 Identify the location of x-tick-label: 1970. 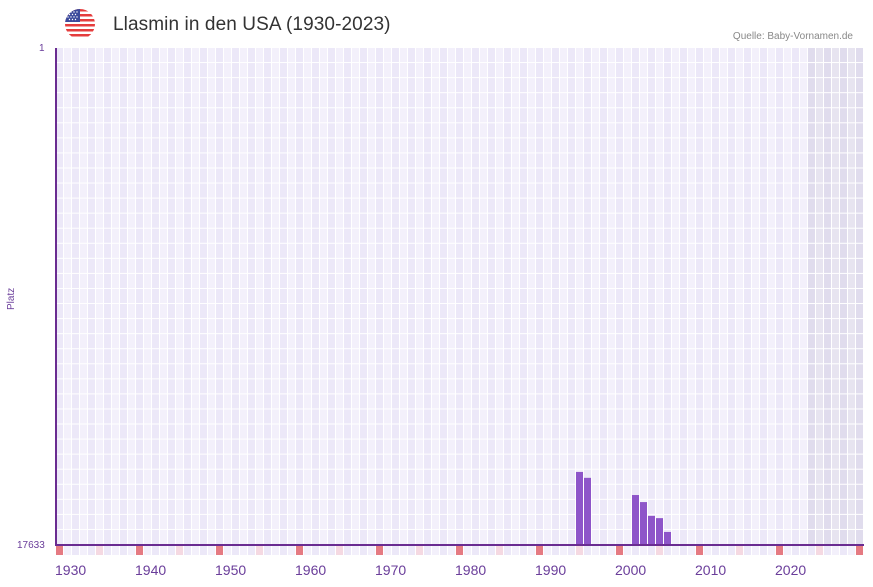
(391, 570).